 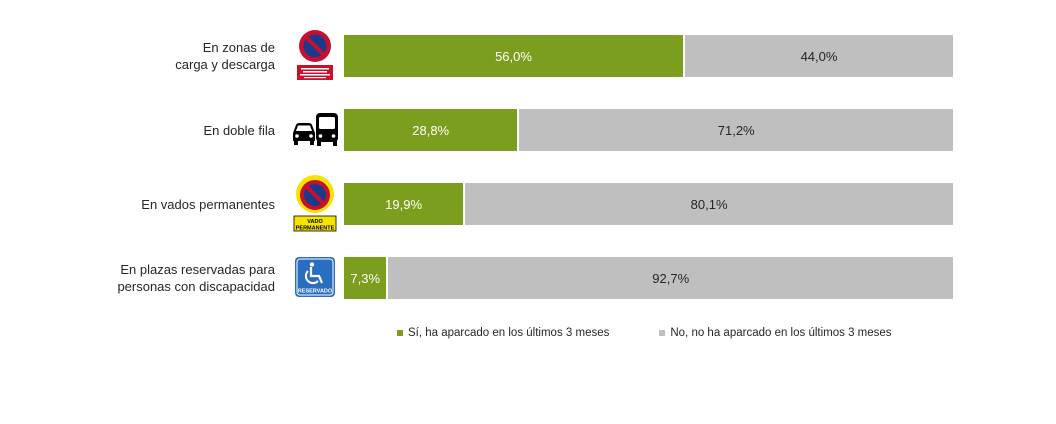 What do you see at coordinates (225, 64) in the screenshot?
I see `label-line: carga y descarga` at bounding box center [225, 64].